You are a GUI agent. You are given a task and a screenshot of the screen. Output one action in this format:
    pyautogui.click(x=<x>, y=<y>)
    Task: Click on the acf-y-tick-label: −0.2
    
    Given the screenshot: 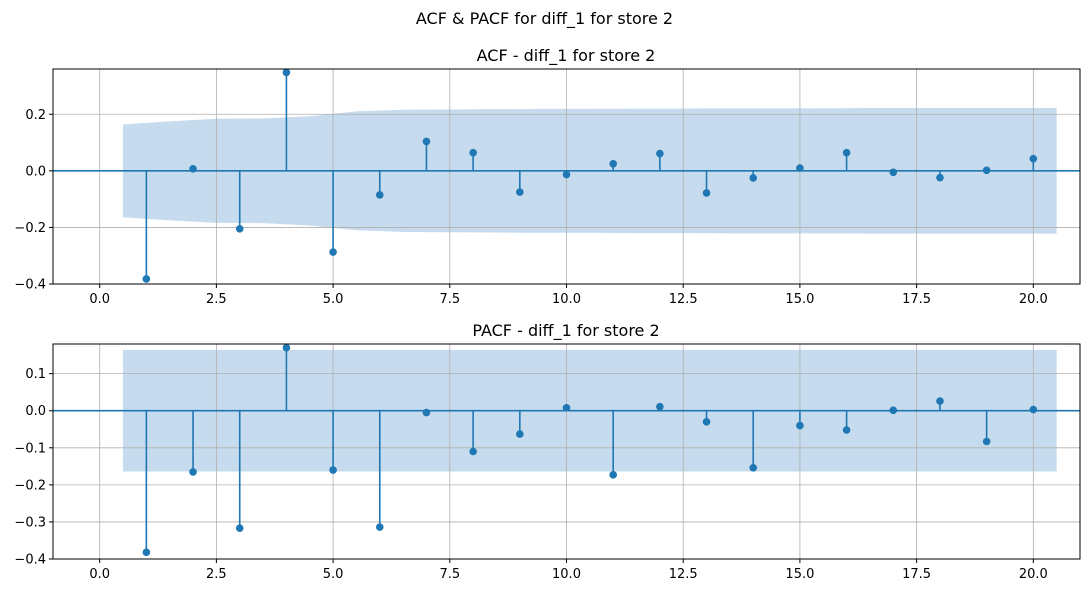 What is the action you would take?
    pyautogui.click(x=30, y=228)
    